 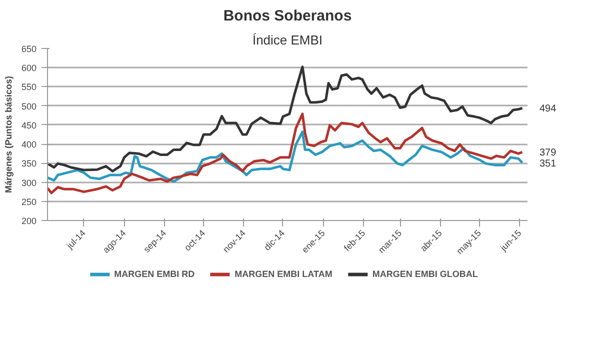 What do you see at coordinates (29, 68) in the screenshot?
I see `y-tick-label: 600` at bounding box center [29, 68].